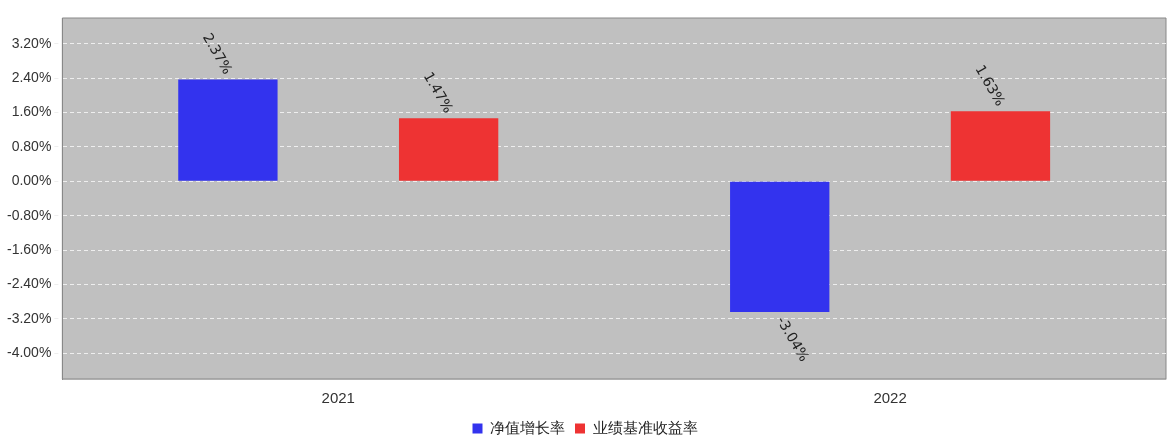 Image resolution: width=1174 pixels, height=446 pixels. What do you see at coordinates (31, 145) in the screenshot?
I see `y-tick-label: 0.80%` at bounding box center [31, 145].